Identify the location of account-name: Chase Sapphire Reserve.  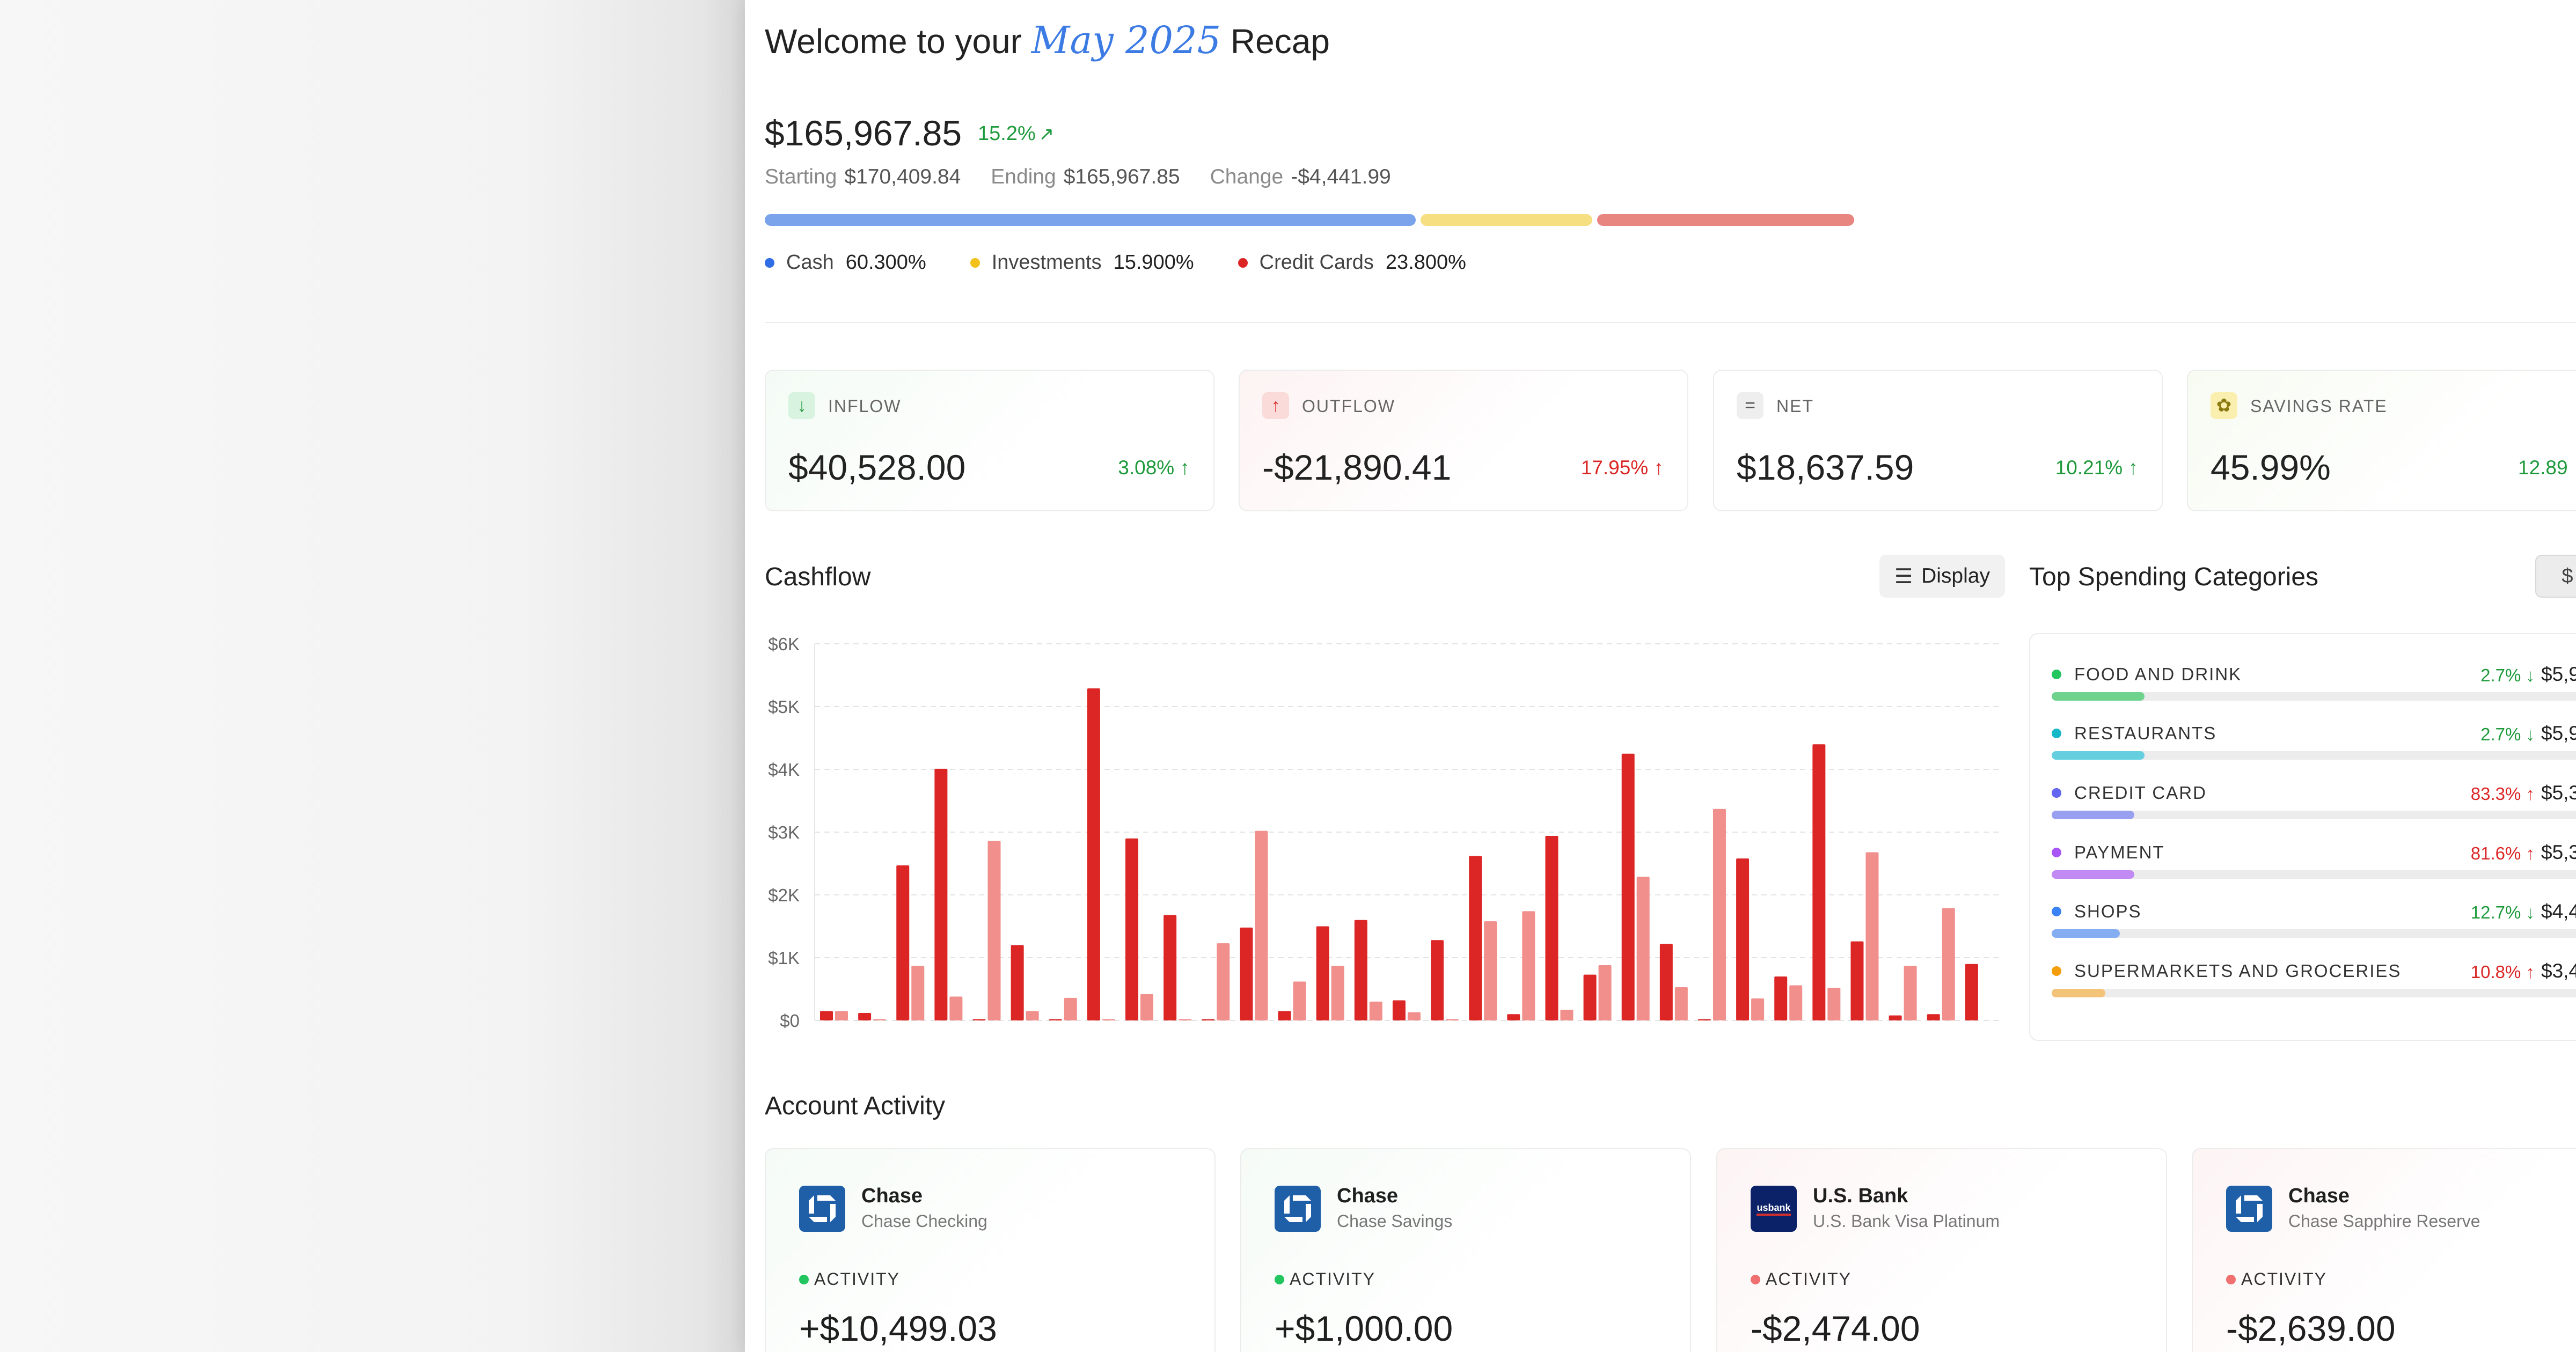
(2384, 1221).